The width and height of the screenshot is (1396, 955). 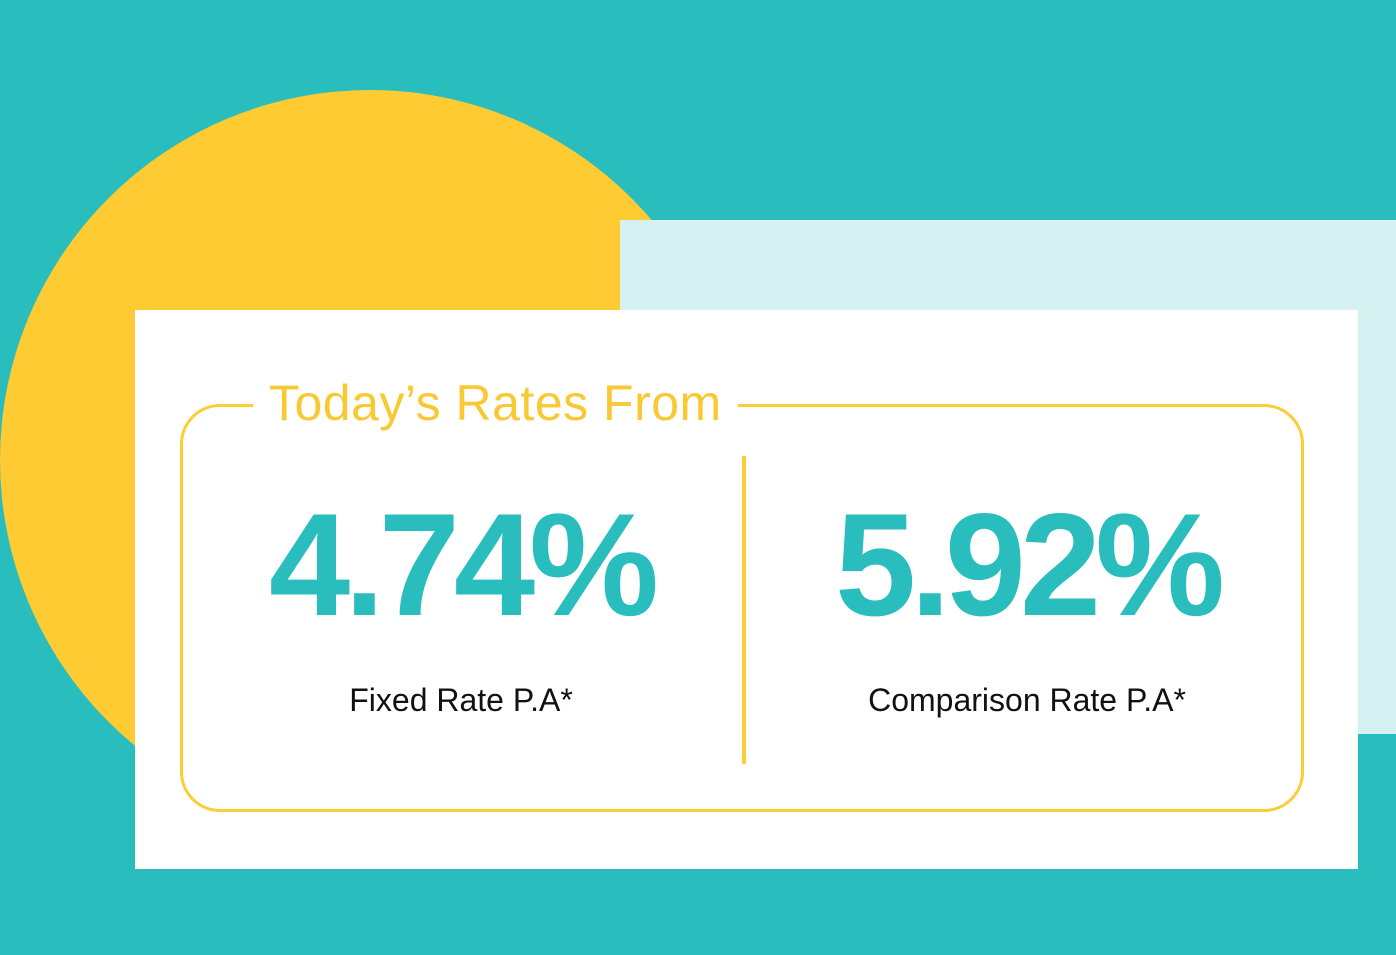 I want to click on rates-title: Today’s Rates From, so click(x=495, y=403).